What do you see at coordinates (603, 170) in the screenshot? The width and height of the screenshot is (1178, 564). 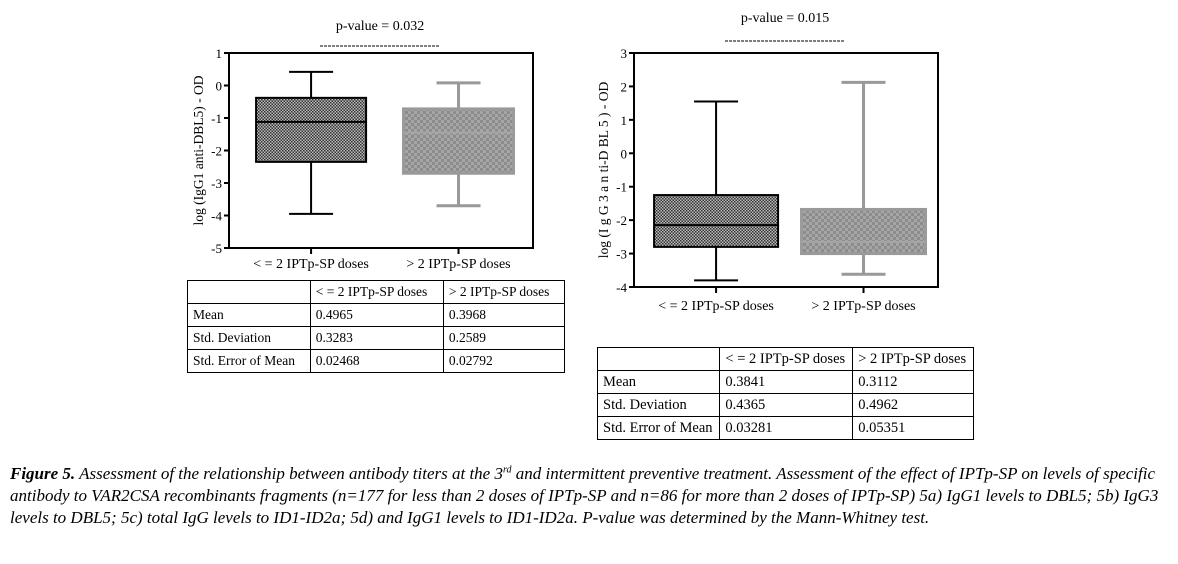 I see `y-axis-label: log (I g G 3 a n ti-D BL 5 ) - OD` at bounding box center [603, 170].